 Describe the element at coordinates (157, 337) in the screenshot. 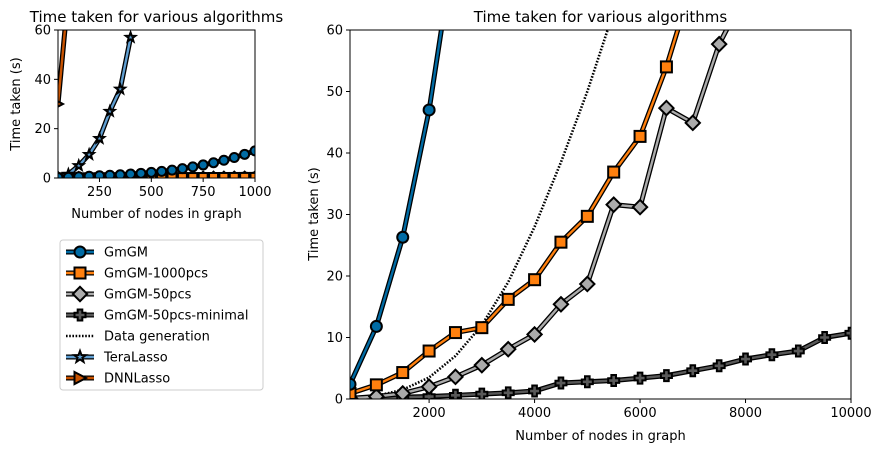

I see `legend-label: Data generation` at that location.